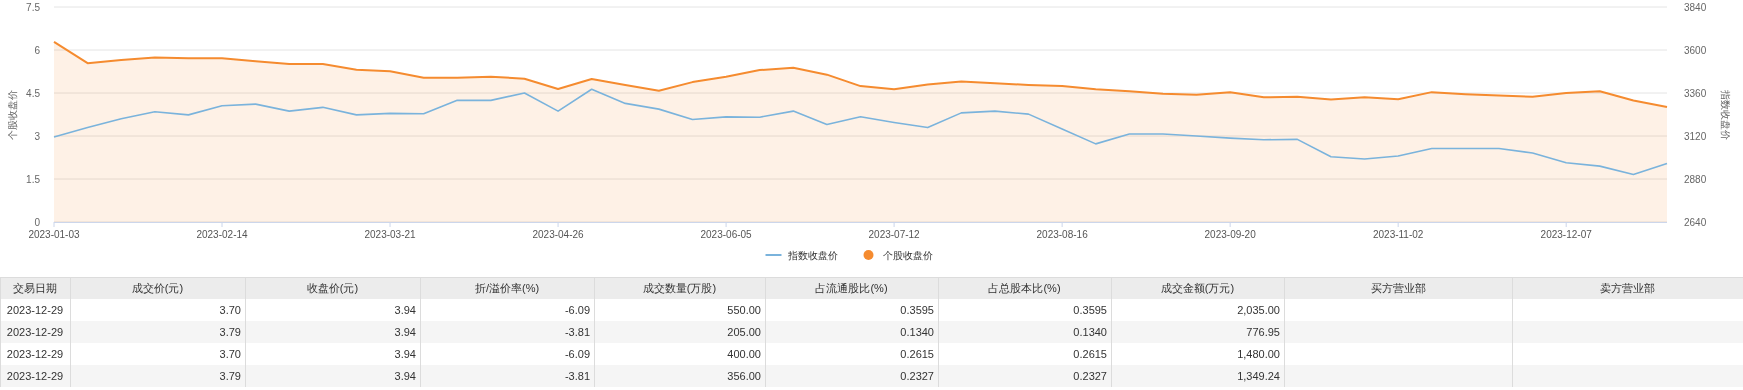 This screenshot has height=390, width=1743. Describe the element at coordinates (1398, 234) in the screenshot. I see `x-tick-label: 2023-11-02` at that location.